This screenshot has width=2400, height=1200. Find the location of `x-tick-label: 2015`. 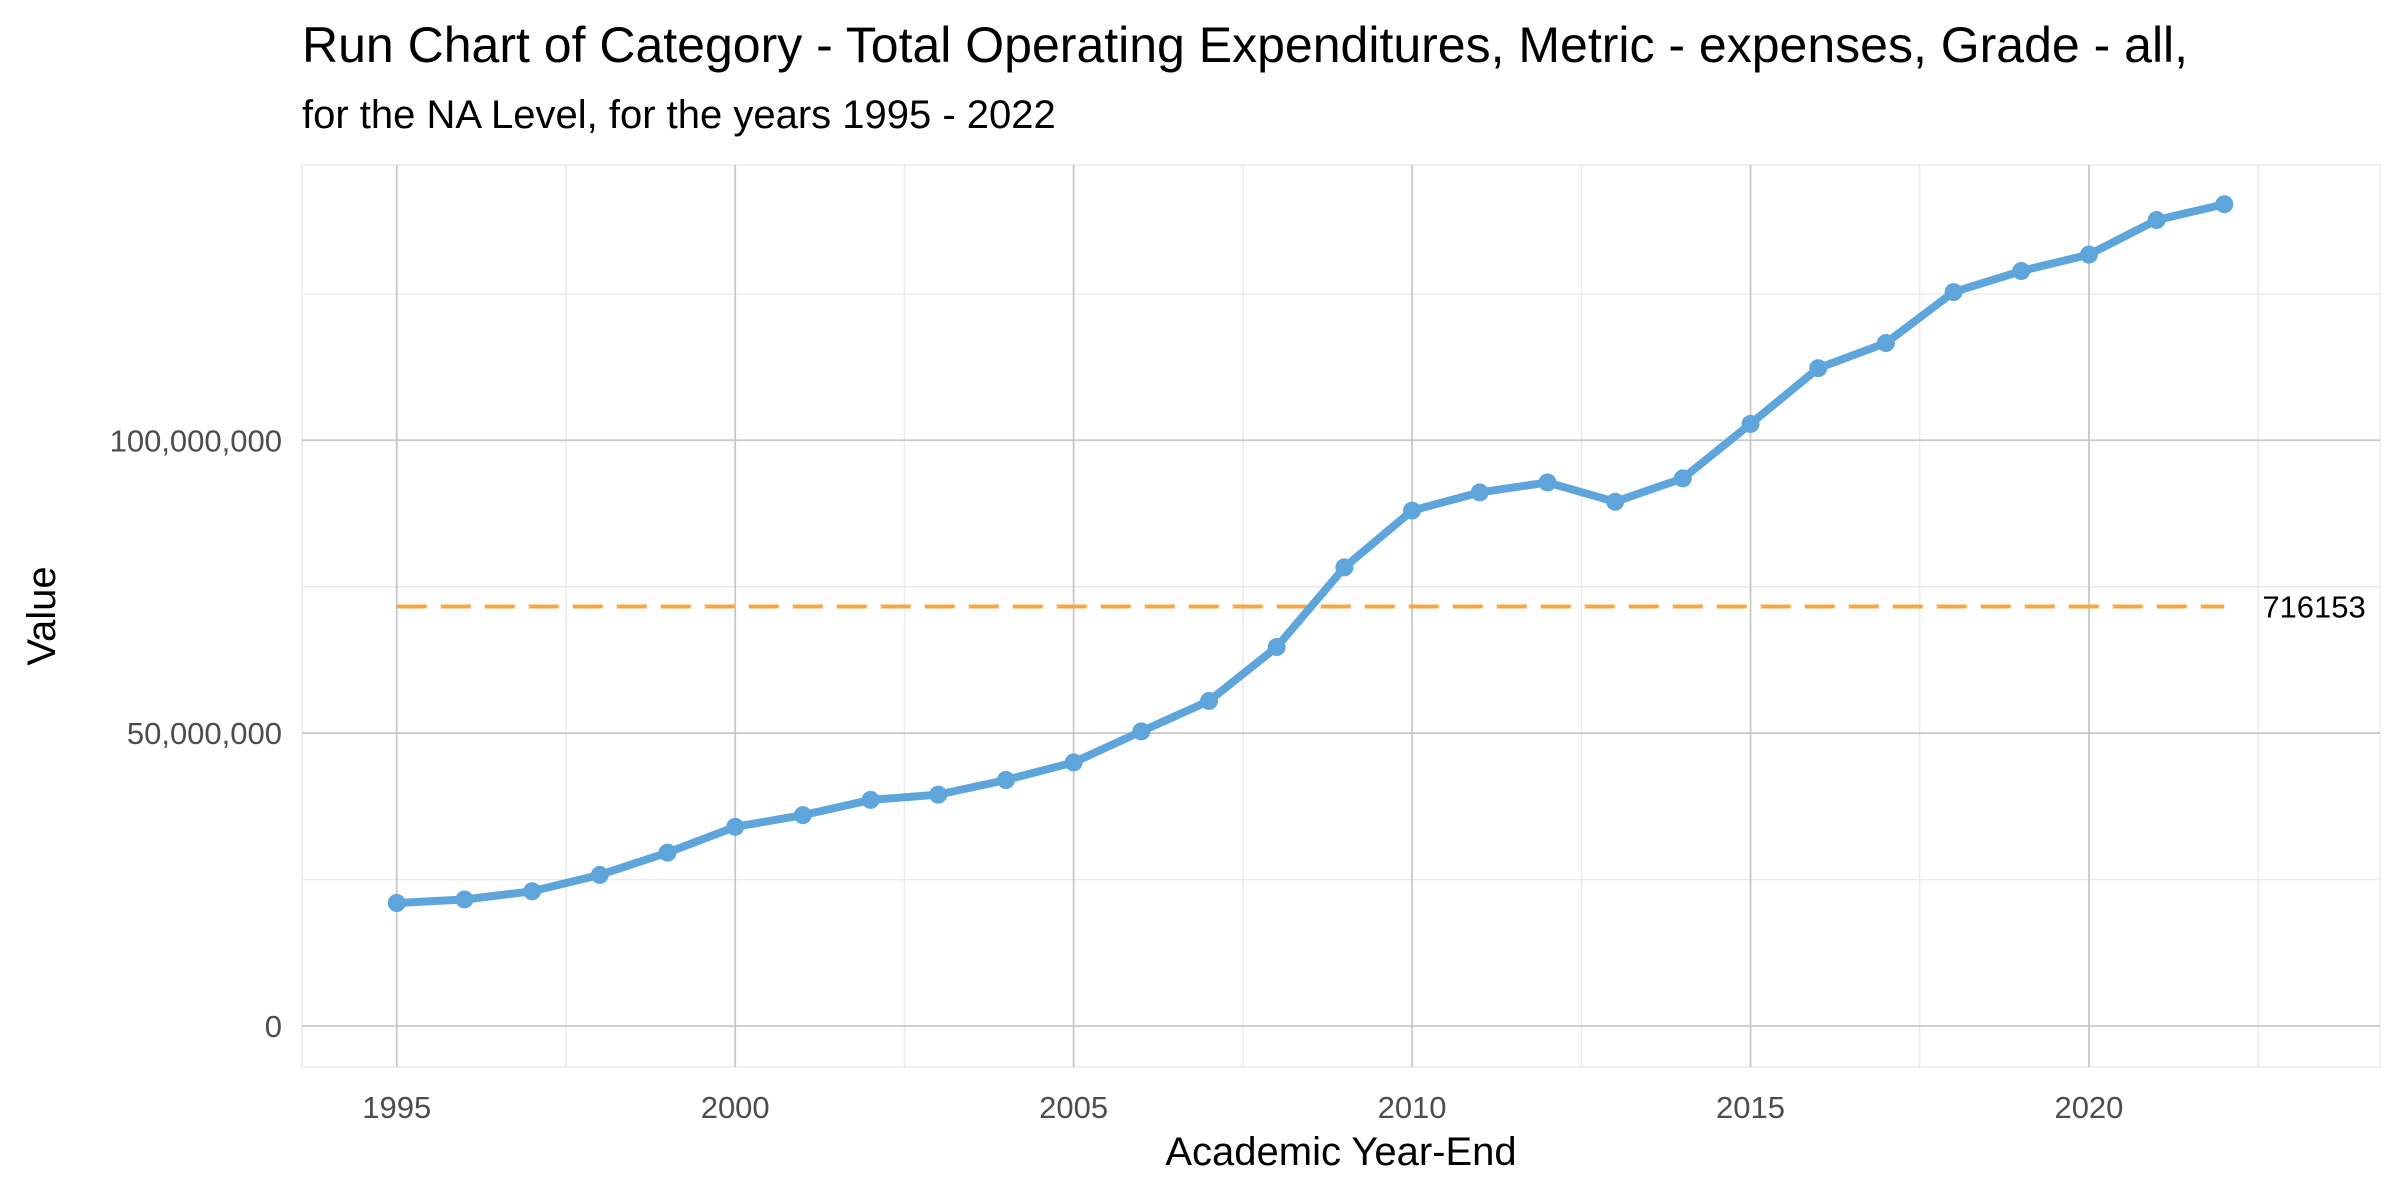

x-tick-label: 2015 is located at coordinates (1750, 1107).